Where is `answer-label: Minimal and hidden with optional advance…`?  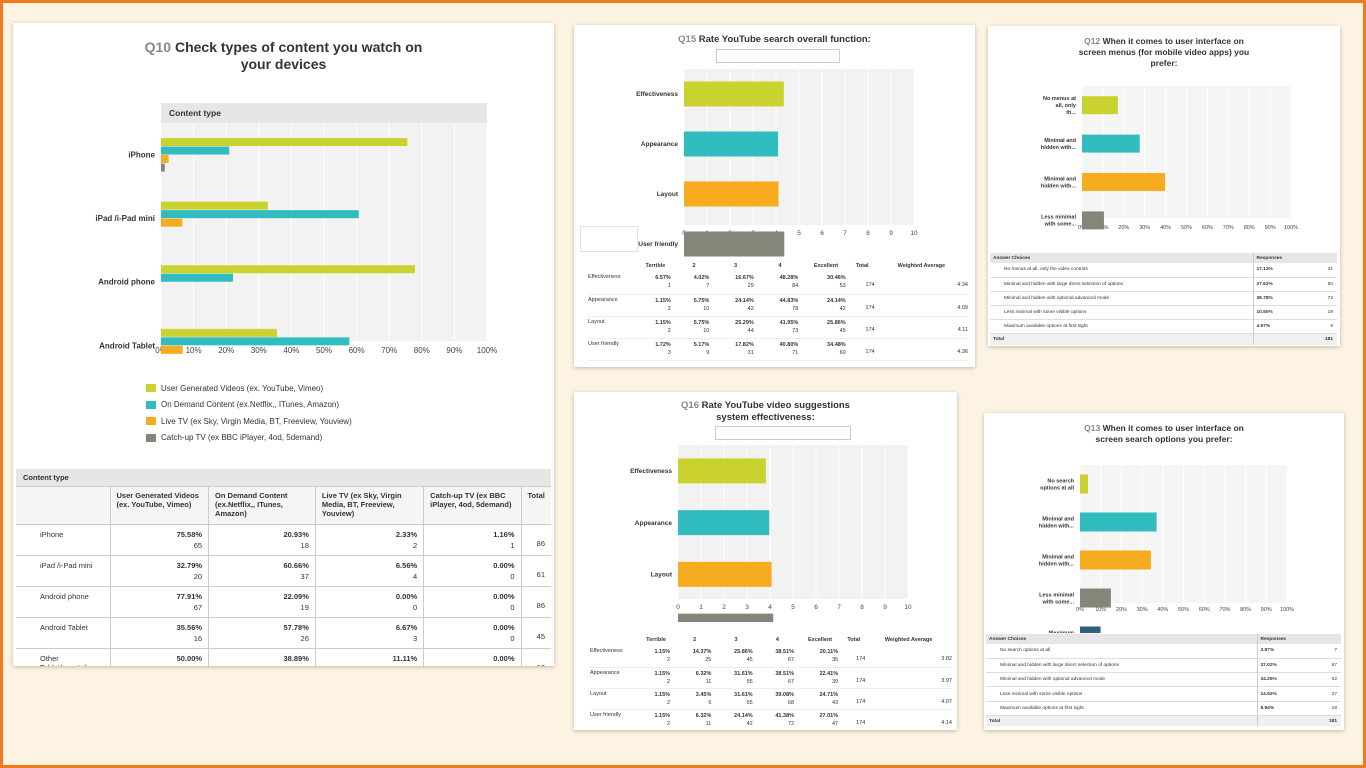 answer-label: Minimal and hidden with optional advance… is located at coordinates (1053, 680).